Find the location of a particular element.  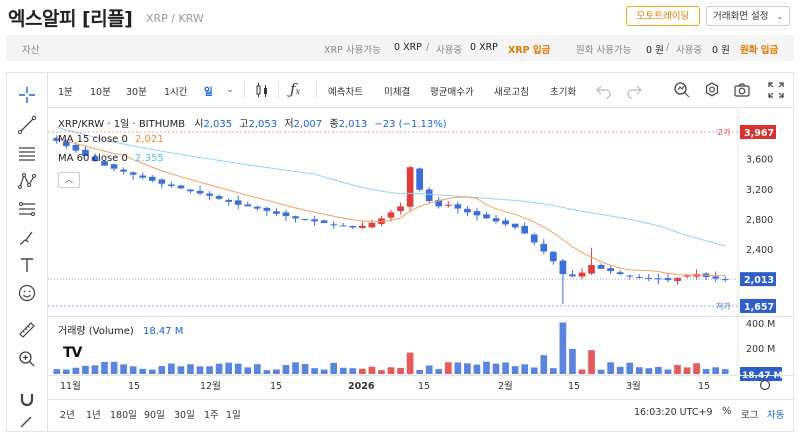

interval-30m: 30분 is located at coordinates (136, 92).